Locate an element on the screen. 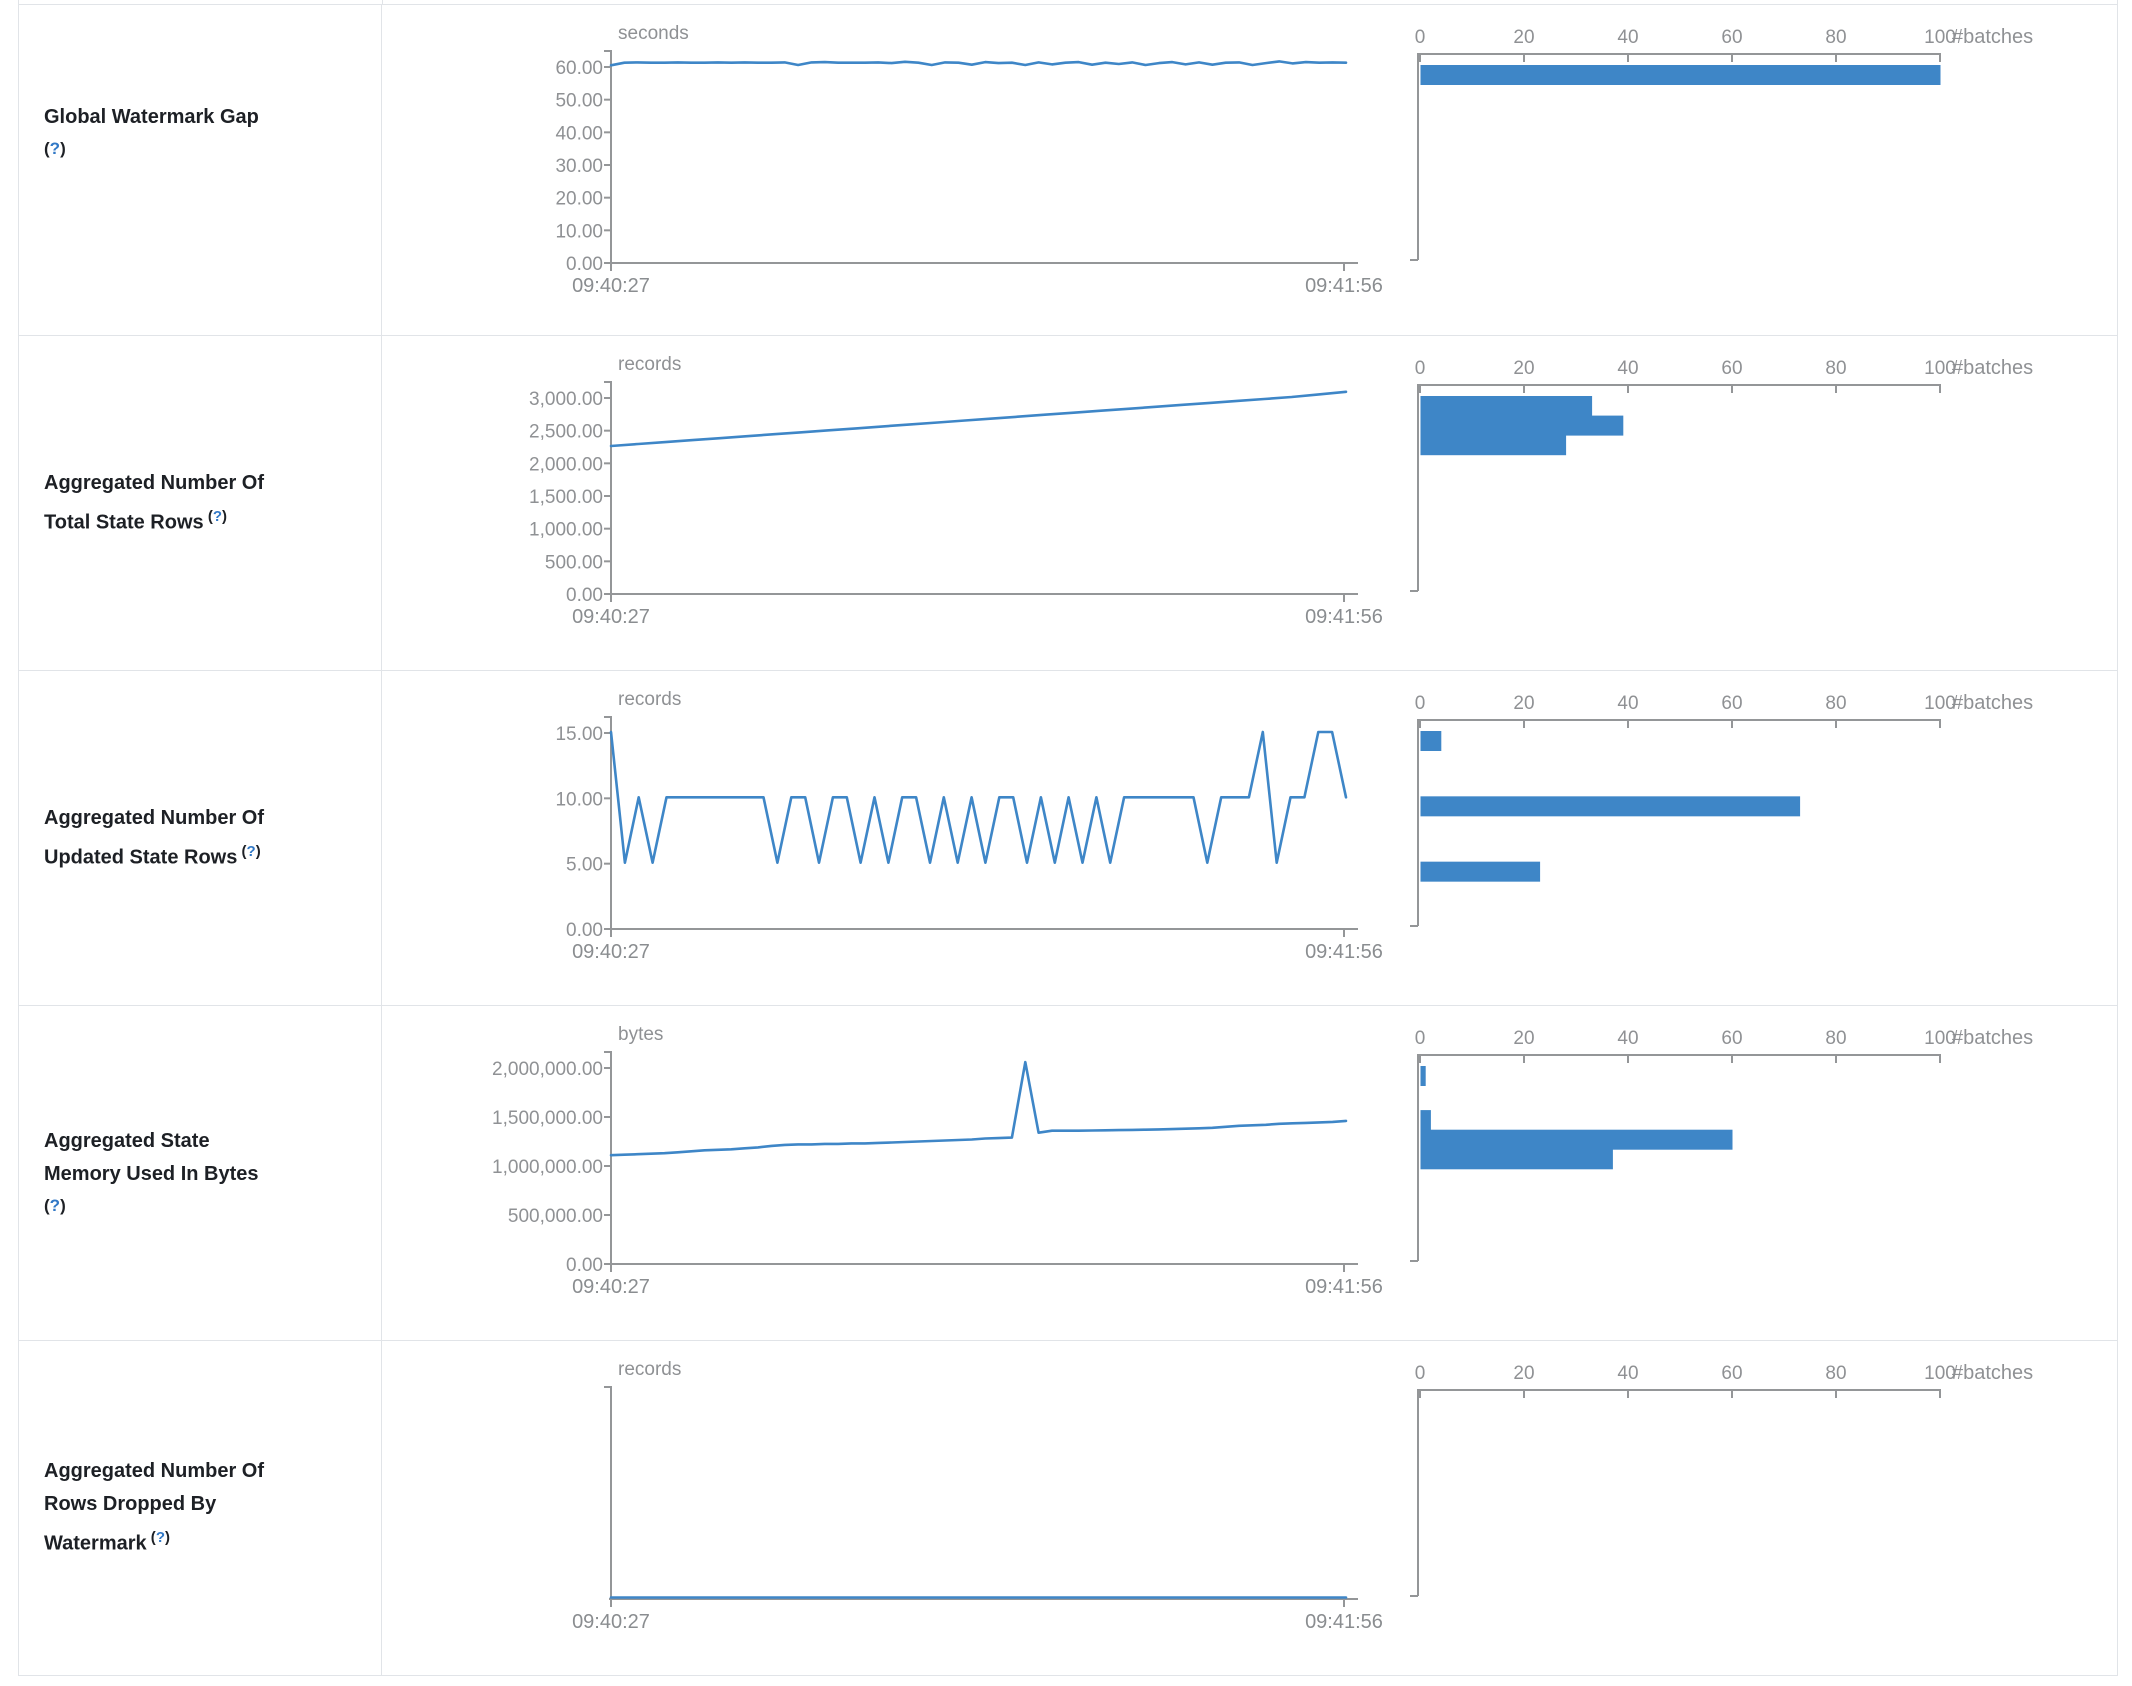 This screenshot has height=1686, width=2132. timeline-y-tick-label: 50.00 is located at coordinates (579, 101).